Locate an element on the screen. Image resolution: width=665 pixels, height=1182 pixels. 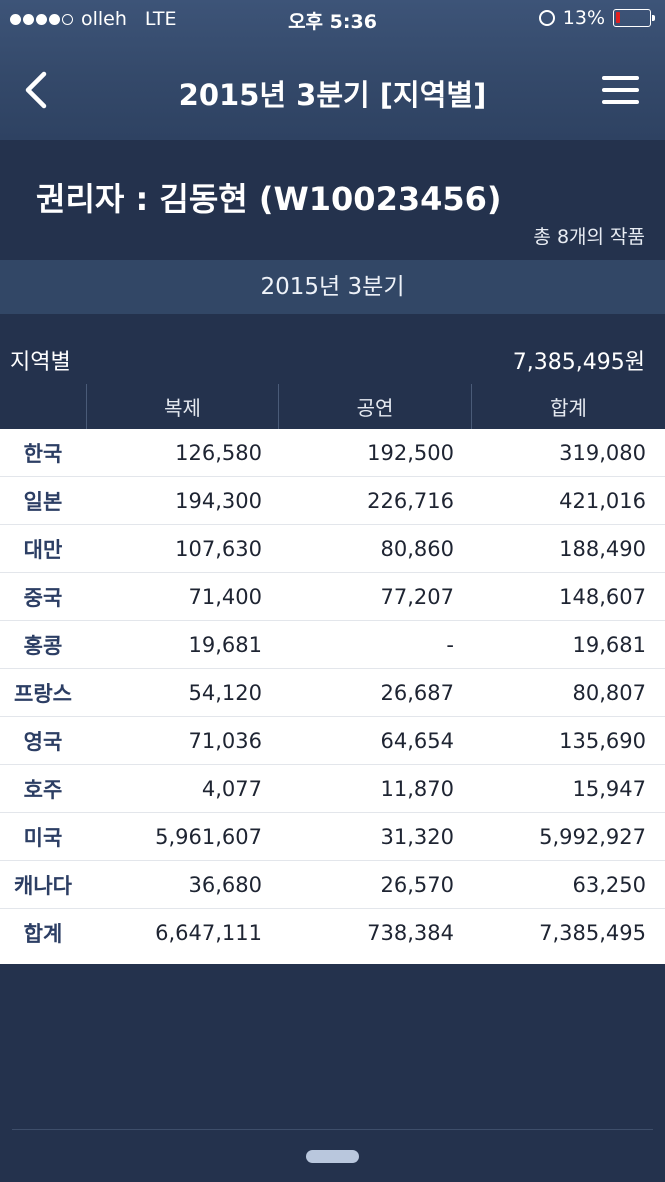
table-row: 영국 71,036 64,654 135,690 is located at coordinates (332, 741).